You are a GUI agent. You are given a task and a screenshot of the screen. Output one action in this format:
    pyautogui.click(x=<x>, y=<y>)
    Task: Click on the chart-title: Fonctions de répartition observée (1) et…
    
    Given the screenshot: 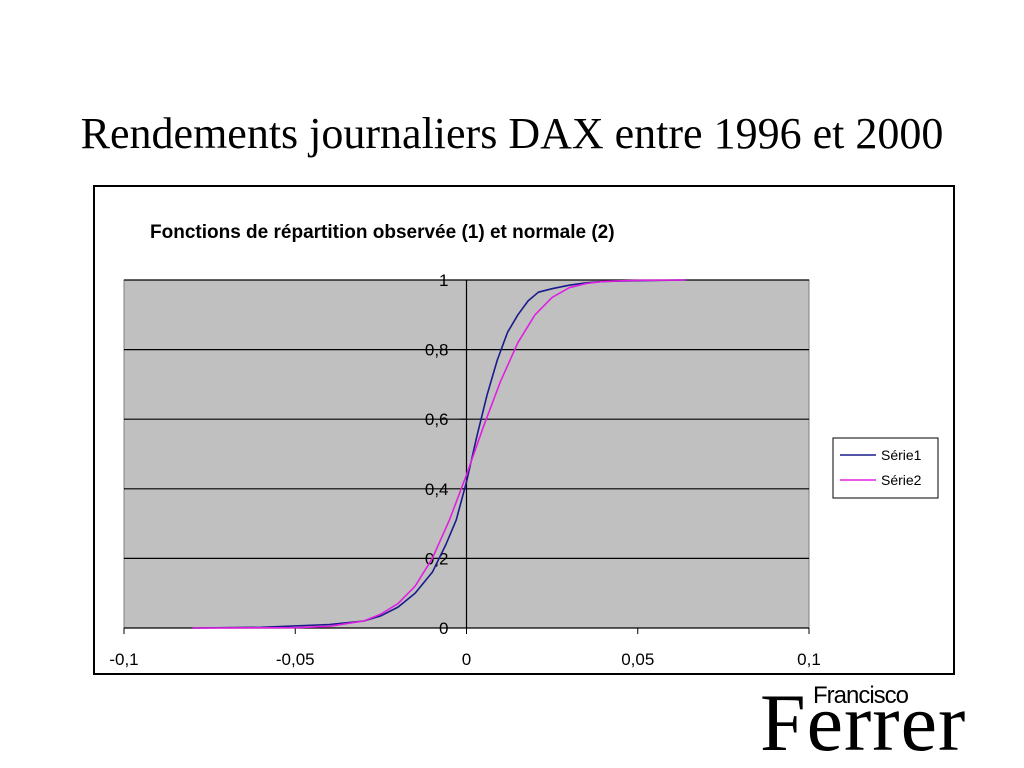 What is the action you would take?
    pyautogui.click(x=382, y=232)
    